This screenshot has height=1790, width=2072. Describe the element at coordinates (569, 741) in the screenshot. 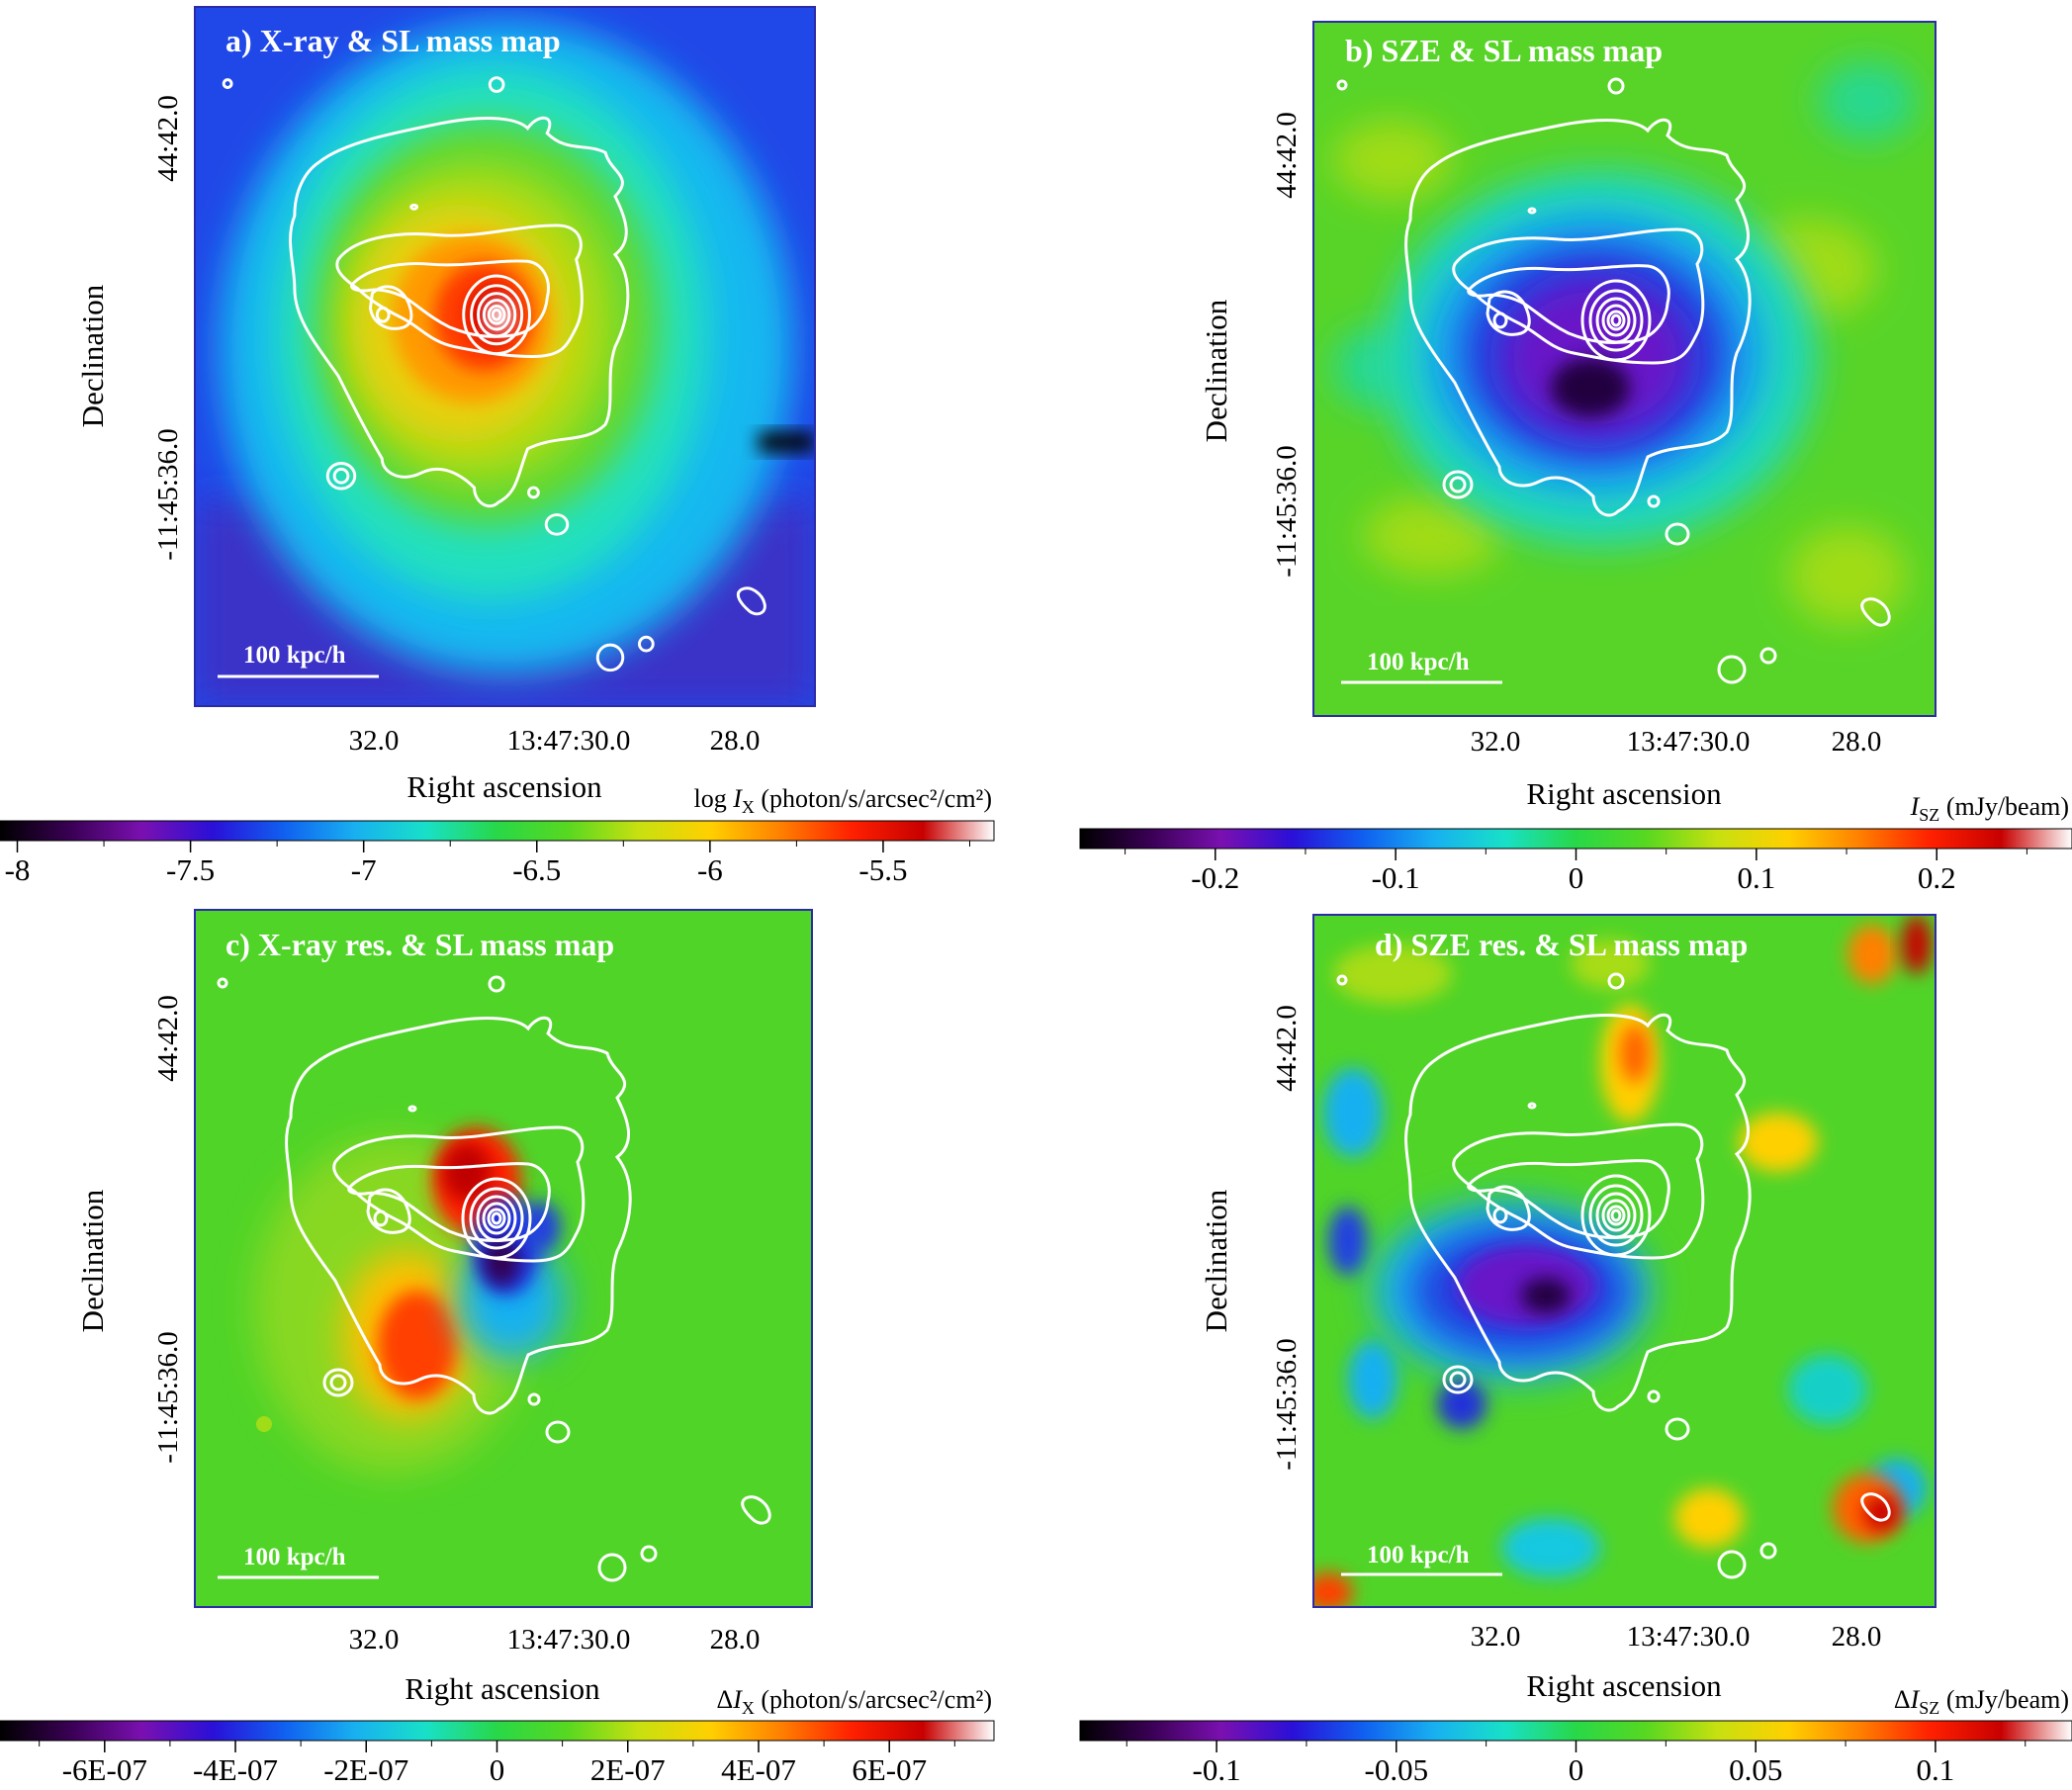

I see `panel-a-xtick-2: 13:47:30.0` at that location.